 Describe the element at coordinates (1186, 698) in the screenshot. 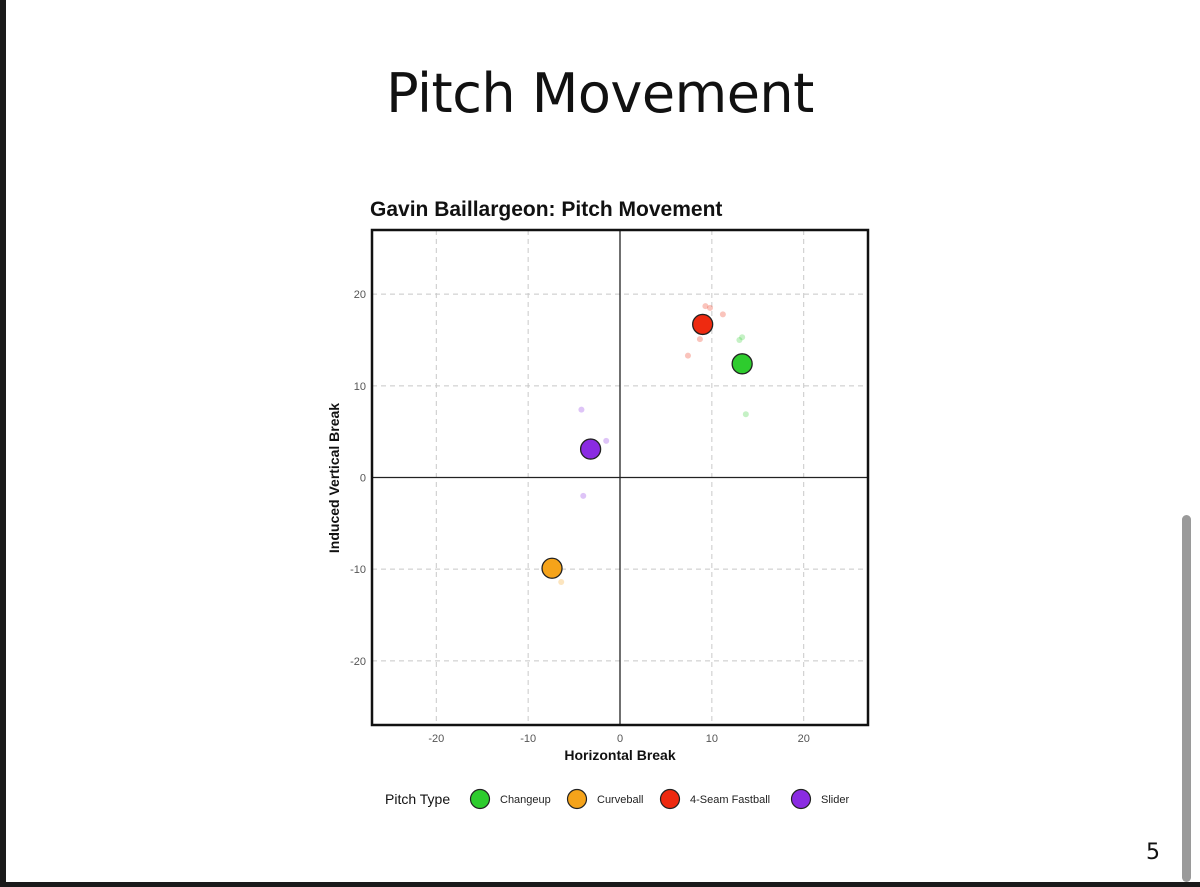

I see `scrollbar-thumb` at that location.